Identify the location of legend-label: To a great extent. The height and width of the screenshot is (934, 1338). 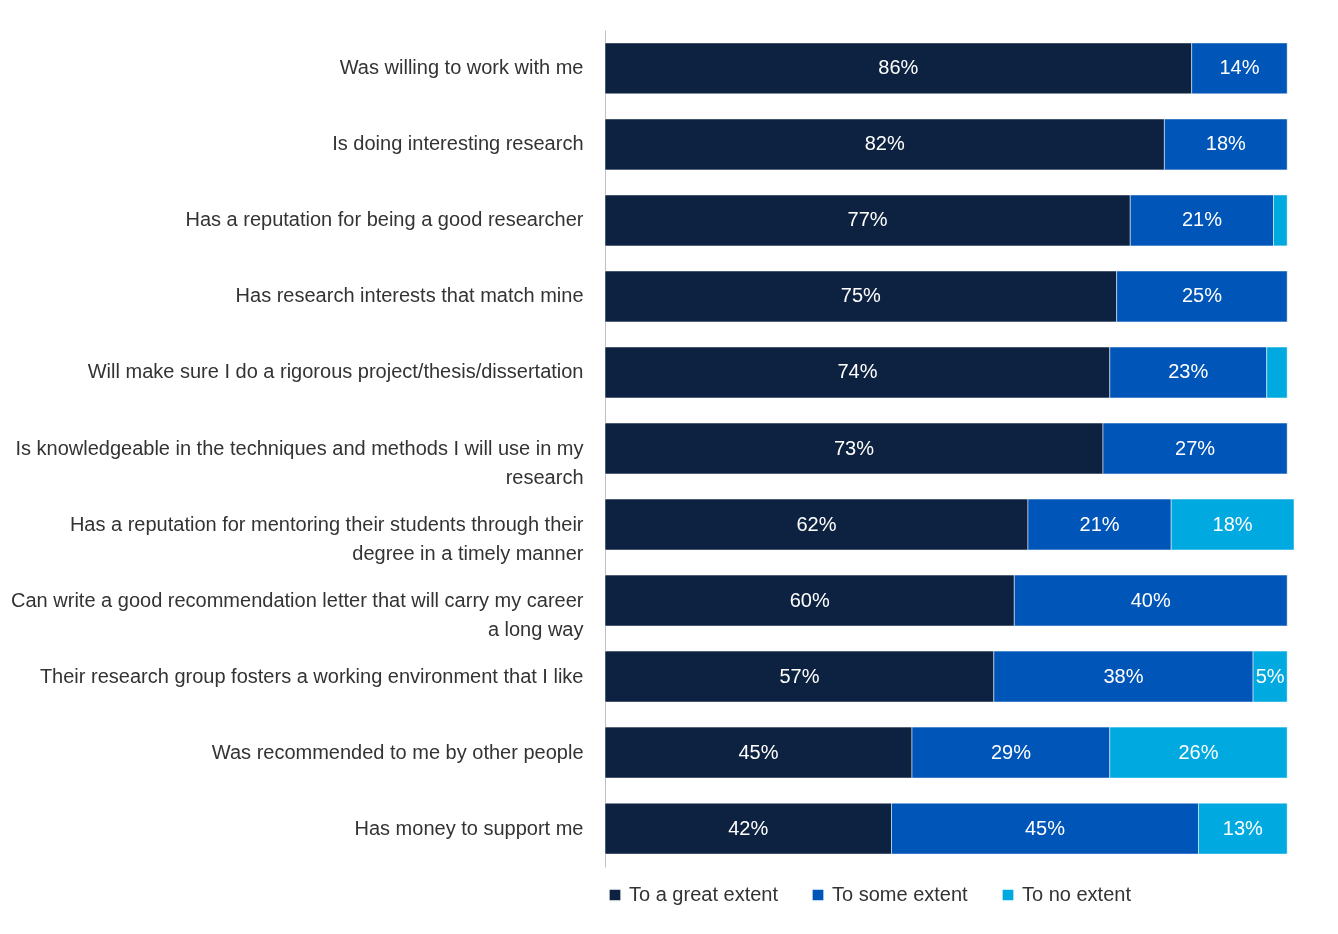
(704, 894).